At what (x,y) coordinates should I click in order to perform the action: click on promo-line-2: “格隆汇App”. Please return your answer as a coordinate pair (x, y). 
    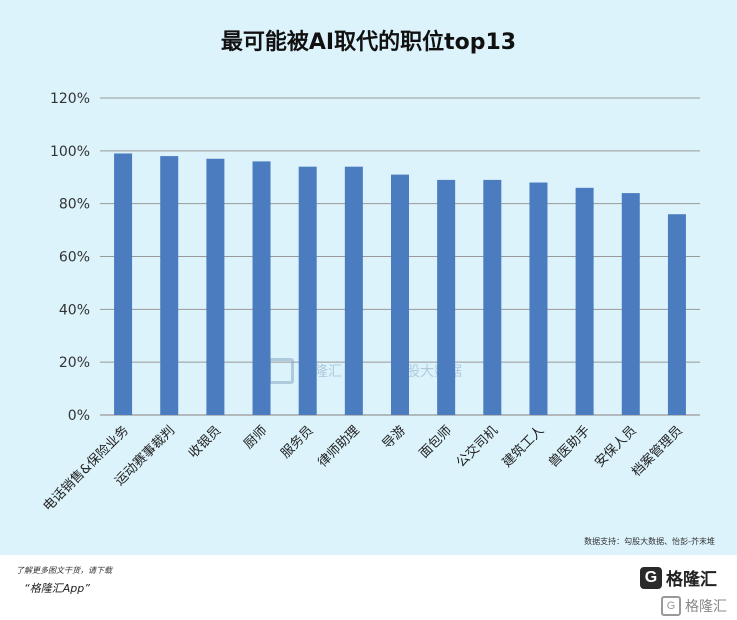
    Looking at the image, I should click on (57, 588).